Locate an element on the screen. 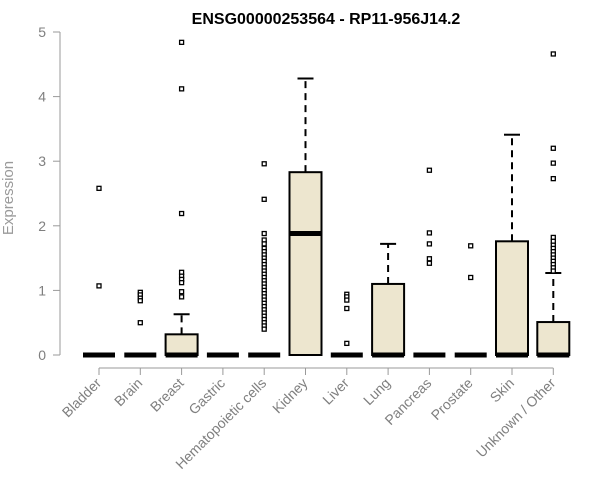  x-tick-label: Bladder is located at coordinates (82, 398).